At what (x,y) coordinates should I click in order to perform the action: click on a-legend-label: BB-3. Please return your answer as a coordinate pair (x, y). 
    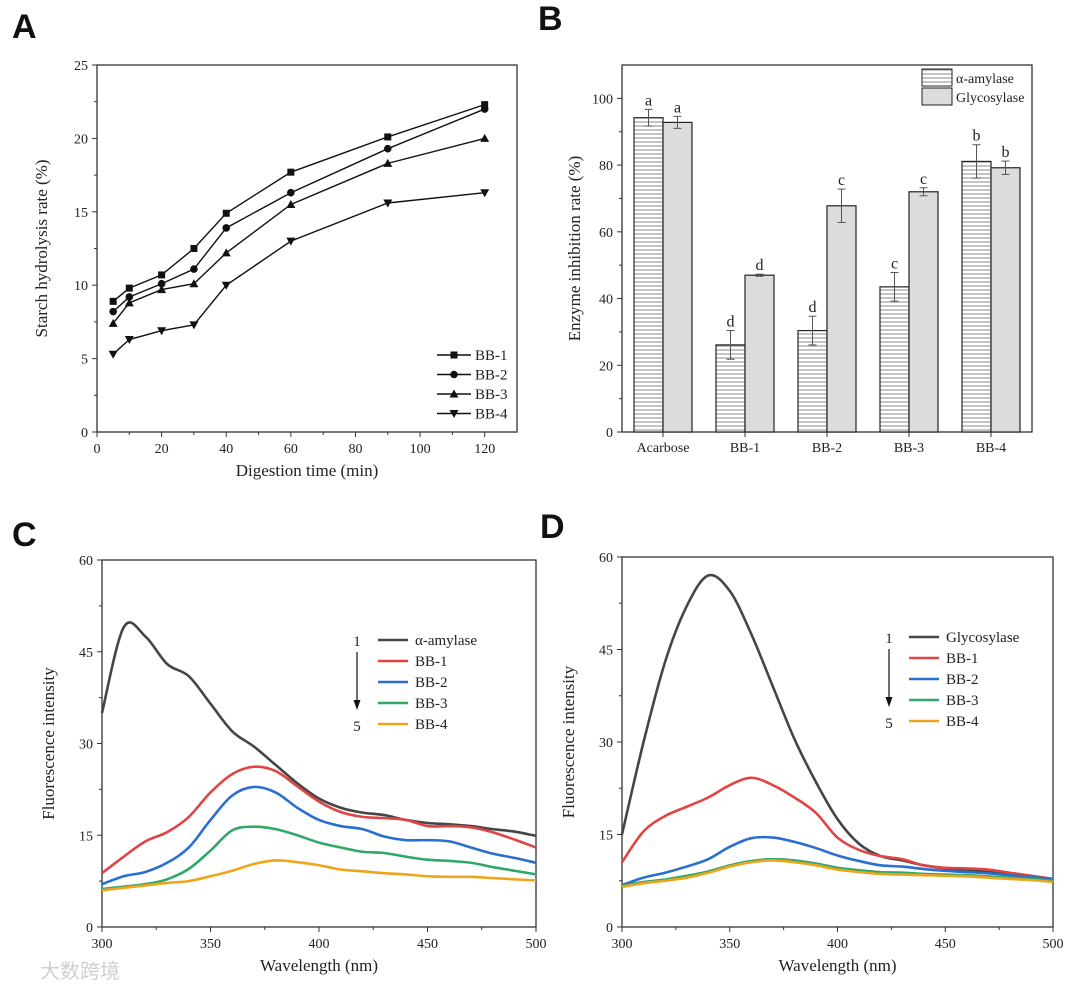
    Looking at the image, I should click on (491, 395).